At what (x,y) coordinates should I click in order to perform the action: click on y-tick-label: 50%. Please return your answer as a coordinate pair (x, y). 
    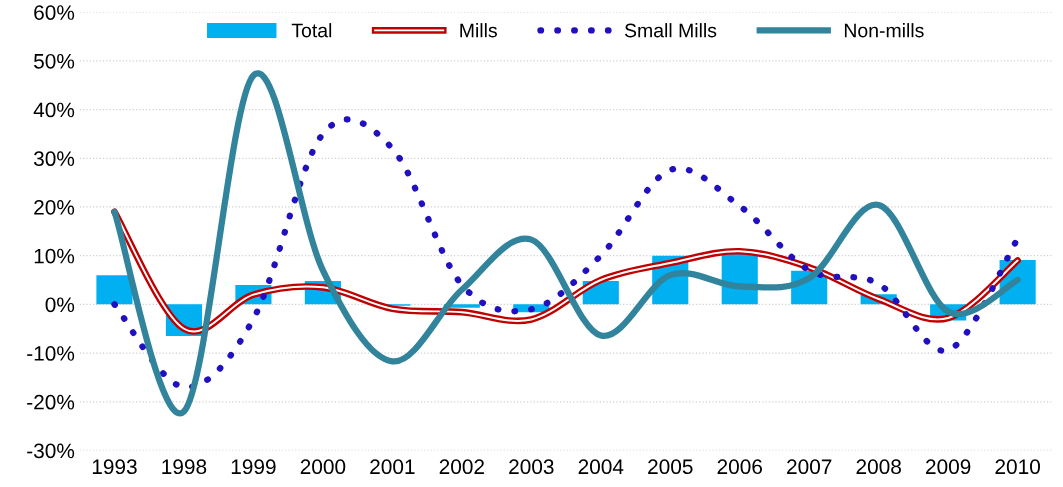
    Looking at the image, I should click on (54, 61).